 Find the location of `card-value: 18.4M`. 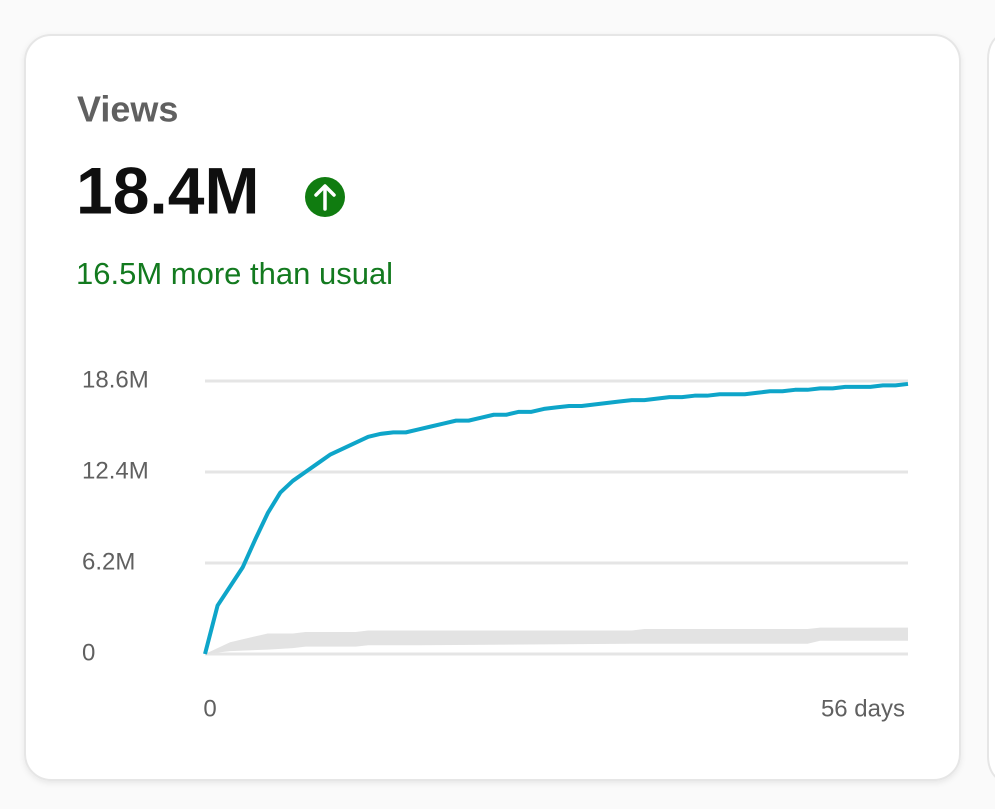

card-value: 18.4M is located at coordinates (167, 190).